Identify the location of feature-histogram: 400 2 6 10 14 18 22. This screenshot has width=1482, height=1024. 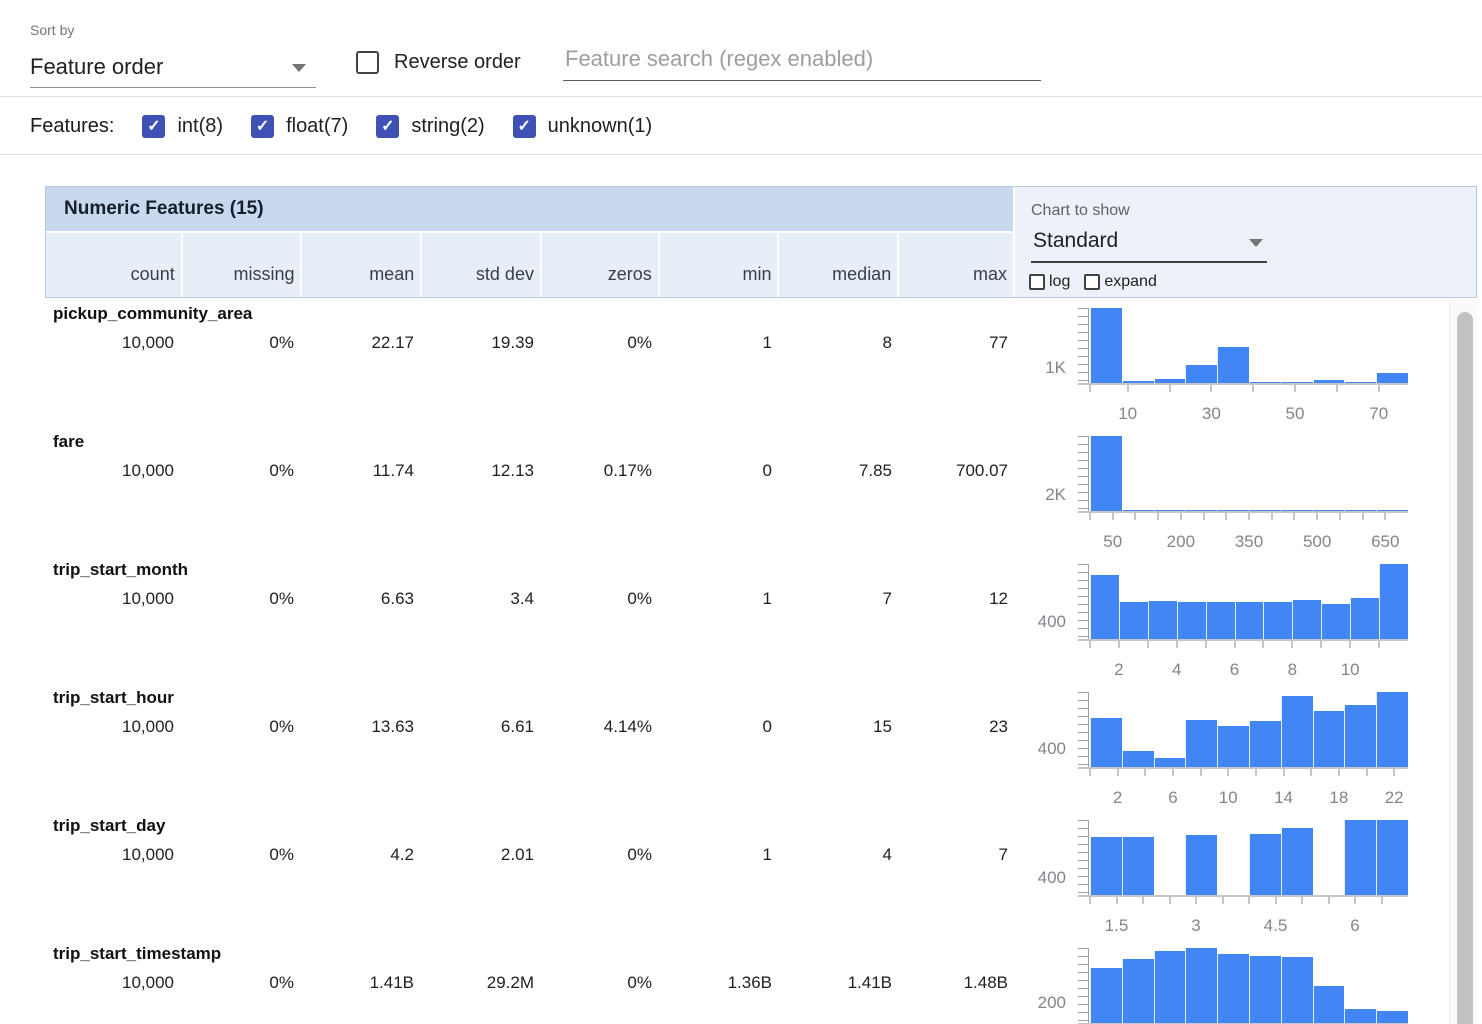
(1245, 746).